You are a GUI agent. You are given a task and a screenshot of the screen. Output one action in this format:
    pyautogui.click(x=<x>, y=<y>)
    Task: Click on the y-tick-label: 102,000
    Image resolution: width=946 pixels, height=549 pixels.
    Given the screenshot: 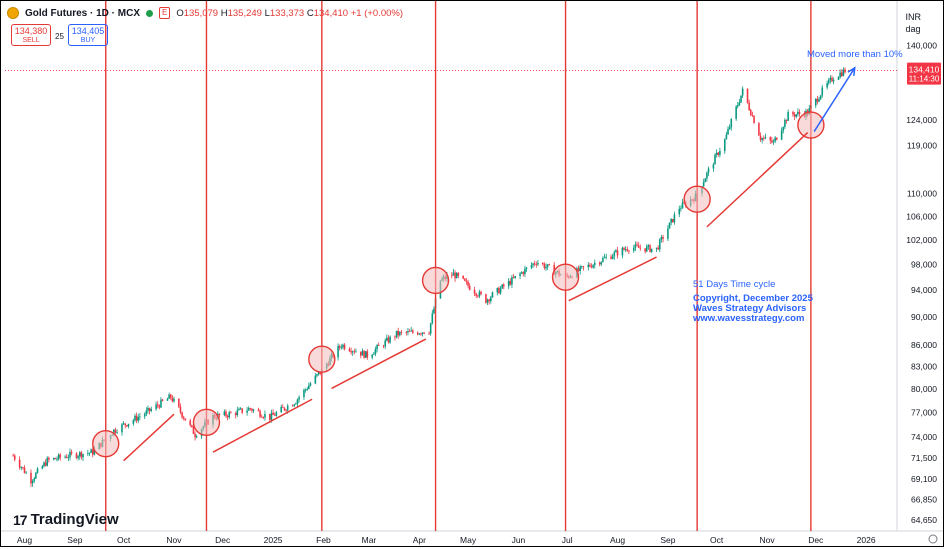 What is the action you would take?
    pyautogui.click(x=921, y=240)
    